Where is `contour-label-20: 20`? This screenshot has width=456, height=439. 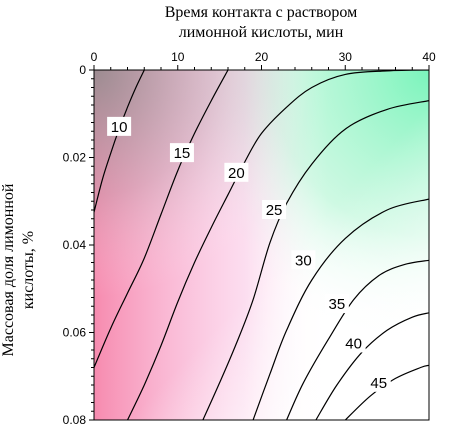
contour-label-20: 20 is located at coordinates (236, 173).